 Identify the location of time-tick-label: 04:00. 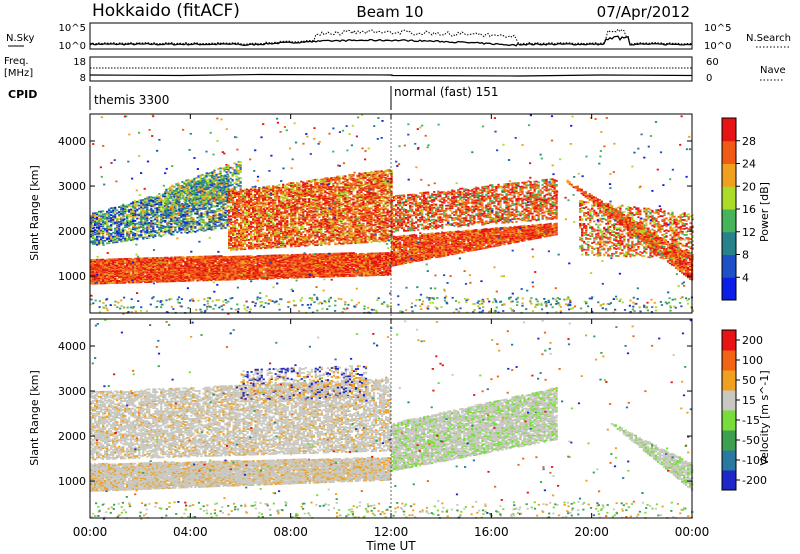
(190, 532).